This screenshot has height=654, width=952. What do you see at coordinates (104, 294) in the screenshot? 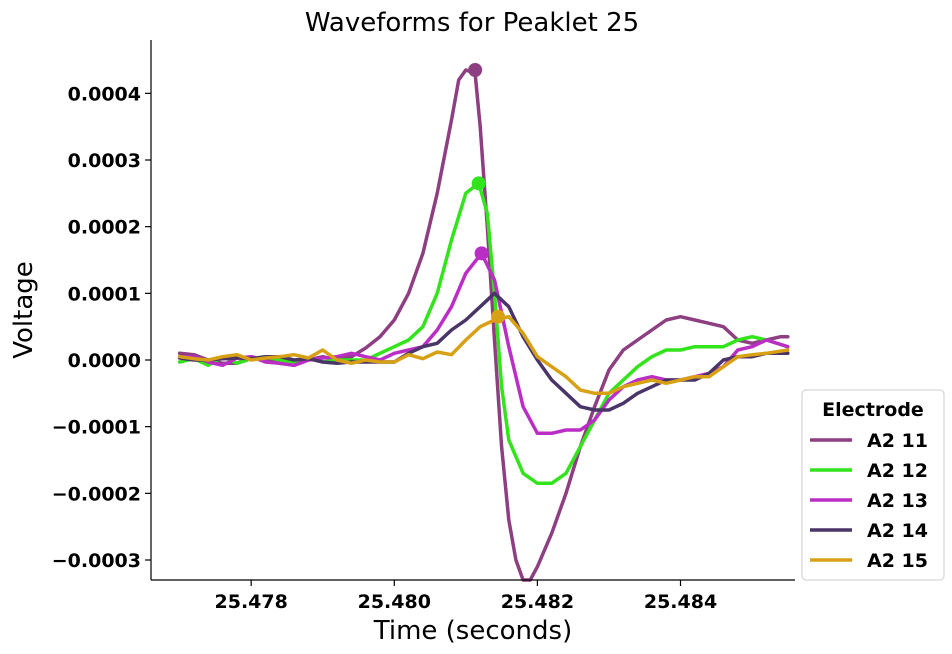
I see `y-tick-label: 0.0001` at bounding box center [104, 294].